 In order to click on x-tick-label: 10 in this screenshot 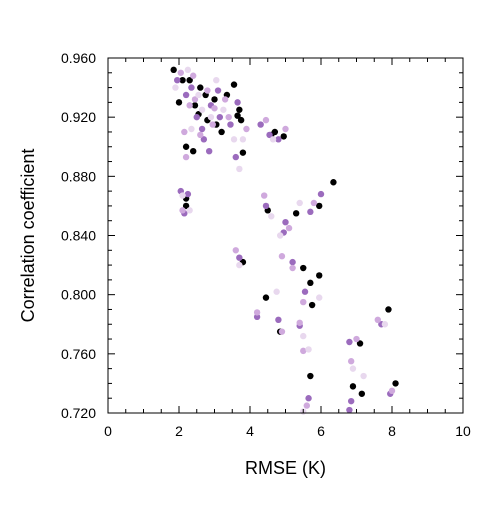, I will do `click(463, 431)`.